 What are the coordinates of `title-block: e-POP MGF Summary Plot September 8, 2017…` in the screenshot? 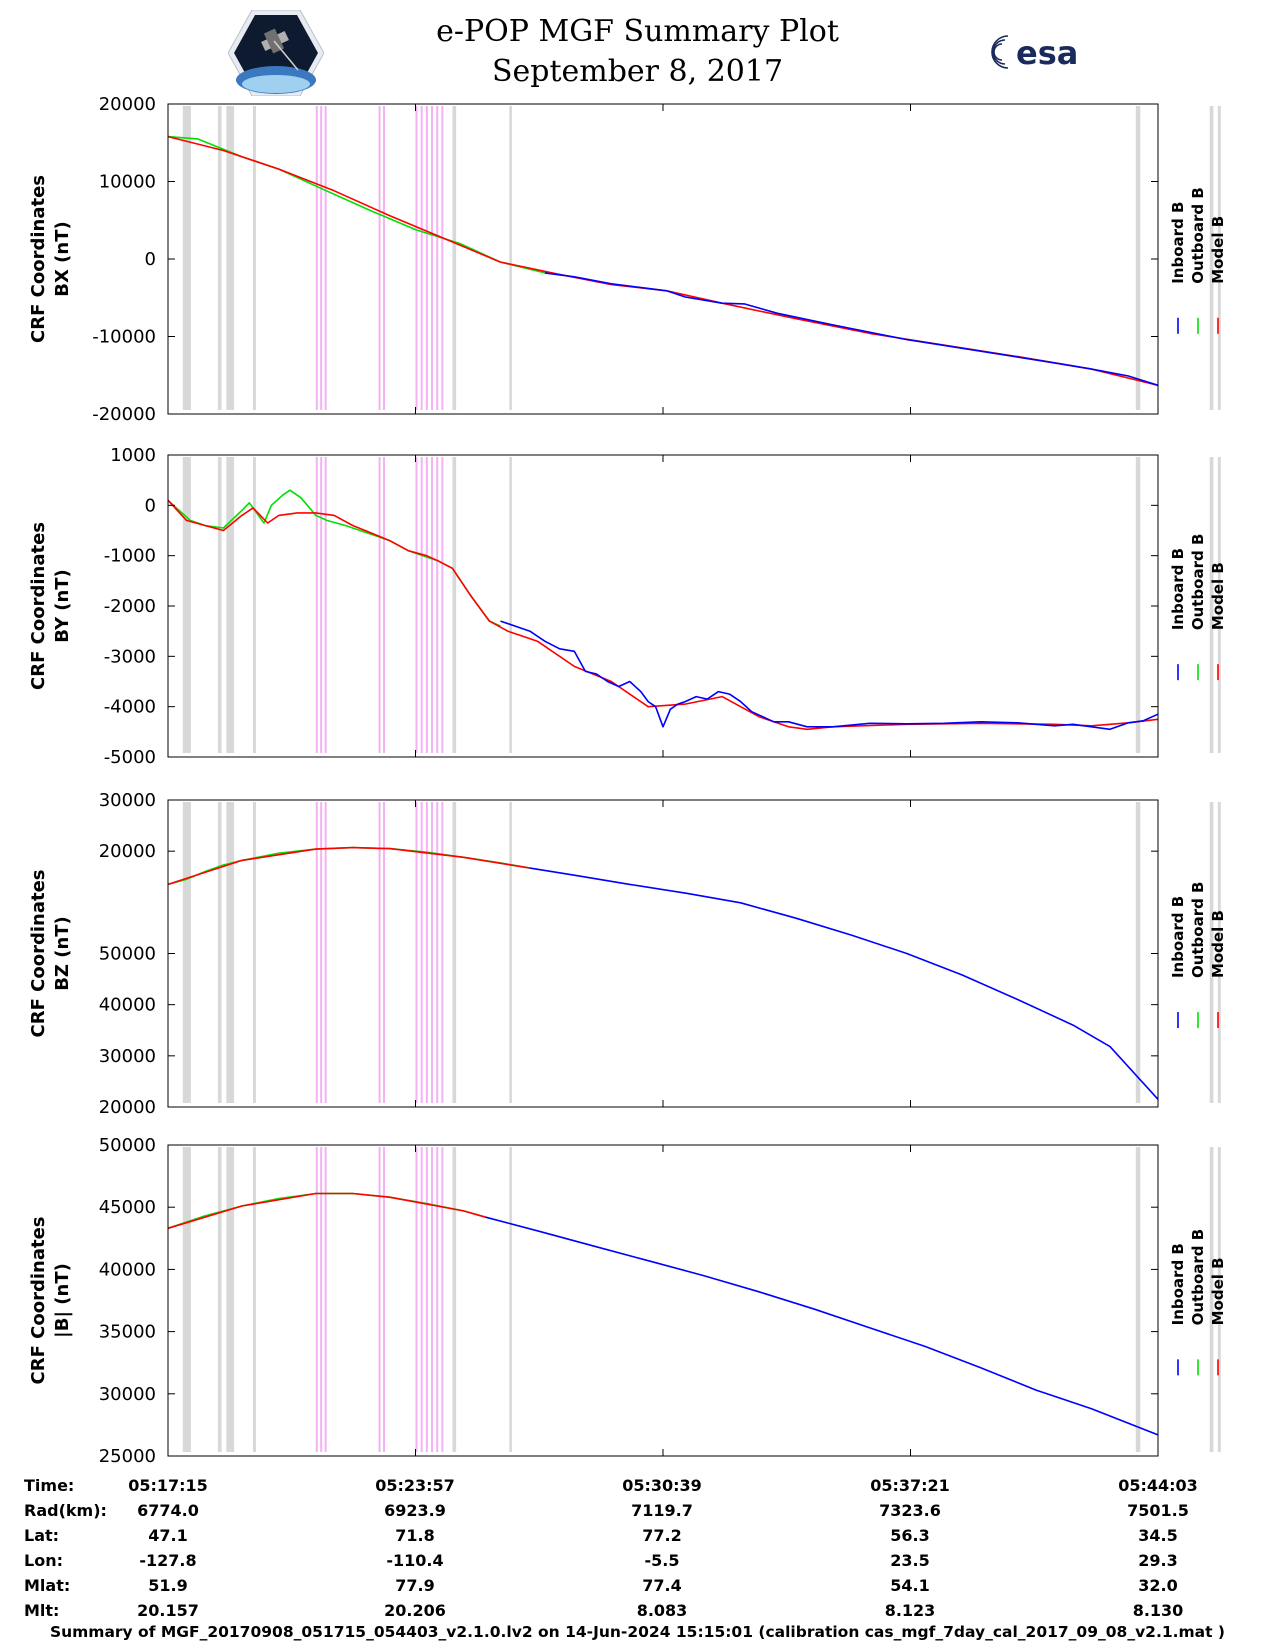 It's located at (637, 50).